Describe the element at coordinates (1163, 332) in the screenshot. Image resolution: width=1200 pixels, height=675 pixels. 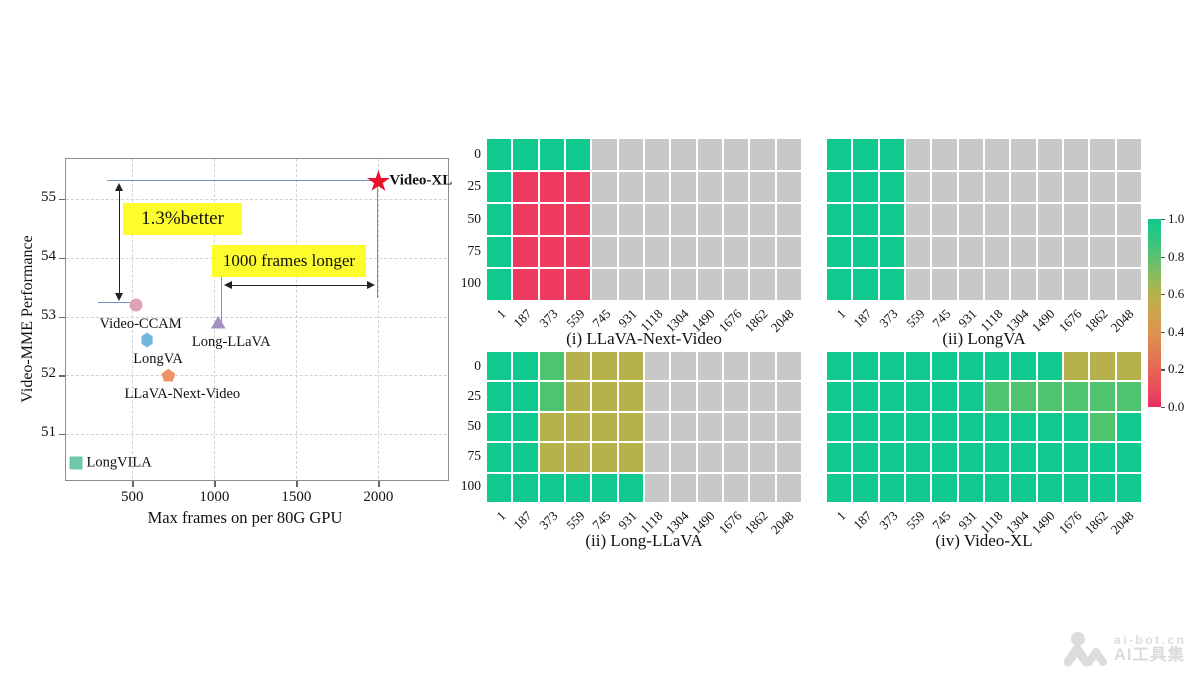
I see `colorbar-tick` at that location.